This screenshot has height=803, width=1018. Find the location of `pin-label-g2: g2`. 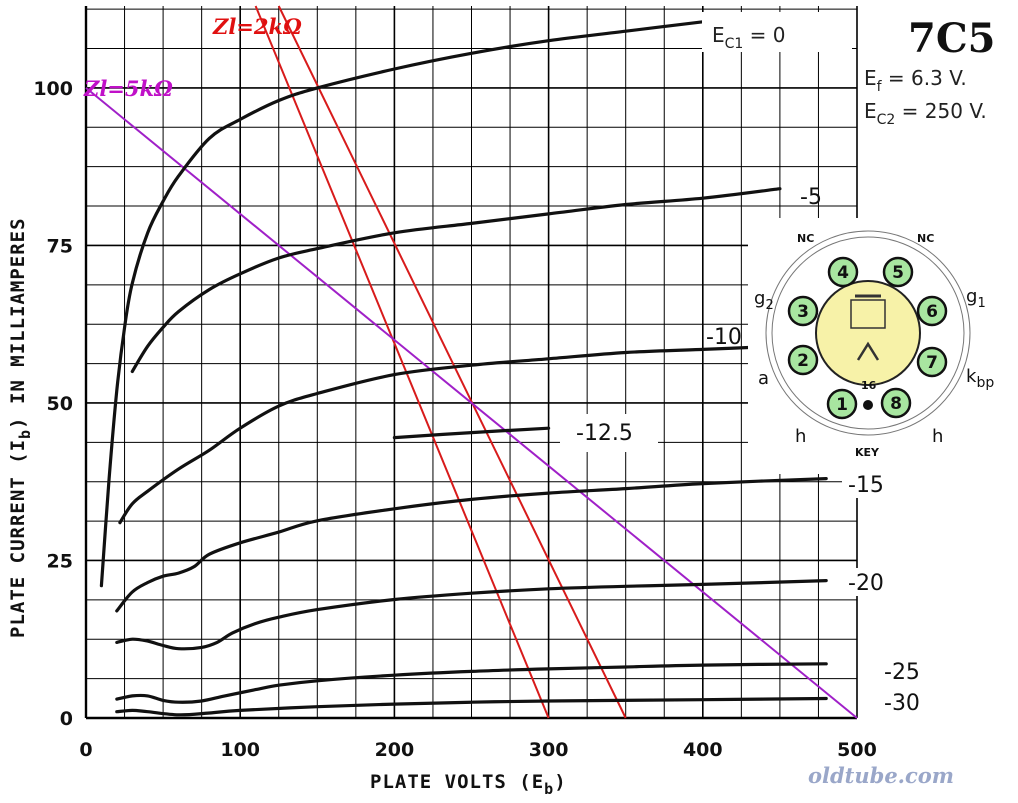

pin-label-g2: g2 is located at coordinates (764, 300).